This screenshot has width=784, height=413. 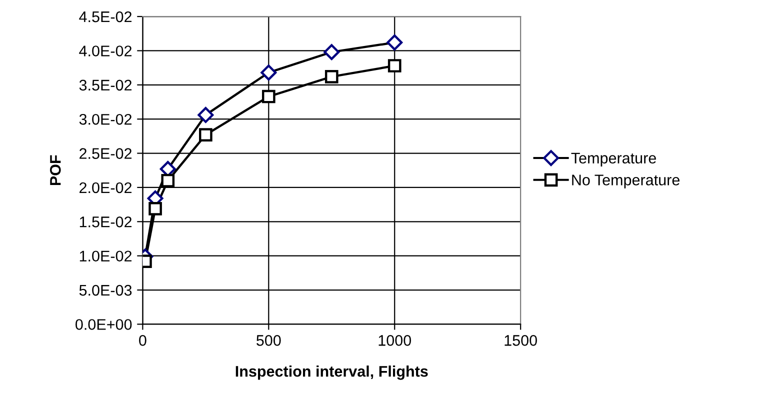 I want to click on y-tick-label: 5.0E-03, so click(x=105, y=290).